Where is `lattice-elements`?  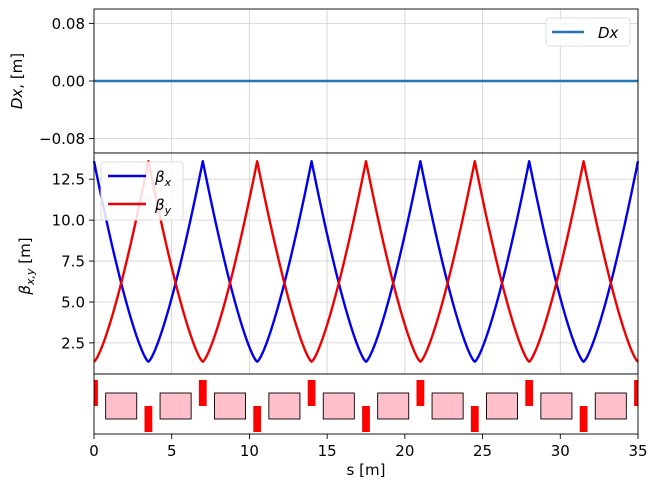 lattice-elements is located at coordinates (366, 406).